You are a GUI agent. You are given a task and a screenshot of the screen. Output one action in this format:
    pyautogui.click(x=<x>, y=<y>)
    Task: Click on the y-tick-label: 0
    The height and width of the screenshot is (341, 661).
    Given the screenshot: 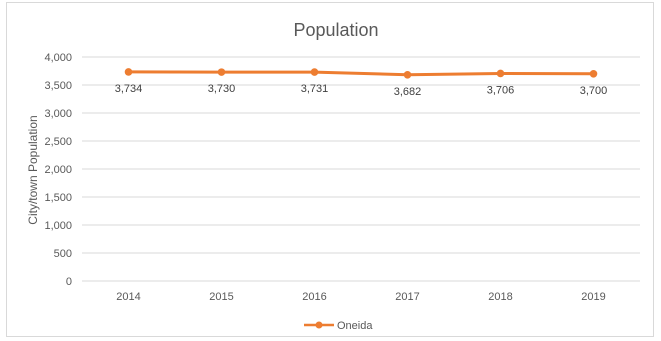 What is the action you would take?
    pyautogui.click(x=69, y=282)
    